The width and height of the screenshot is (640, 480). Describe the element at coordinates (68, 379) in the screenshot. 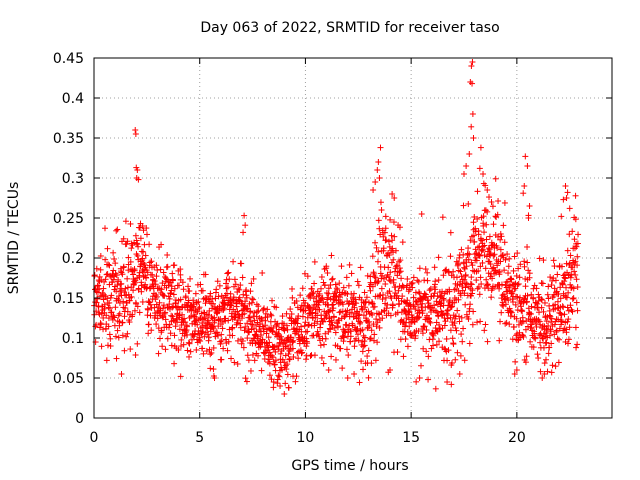

I see `y-tick-label: 0.05` at that location.